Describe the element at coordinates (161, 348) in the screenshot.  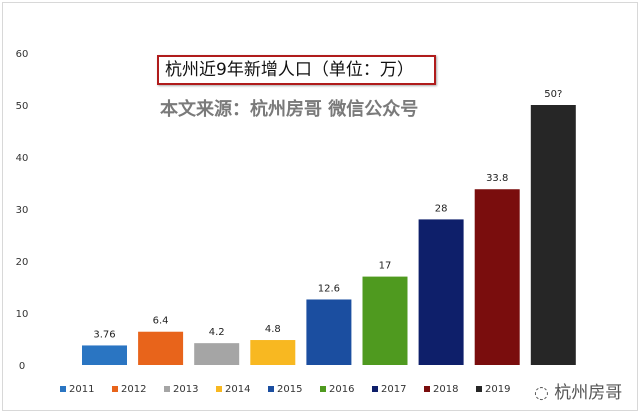
I see `bar-2012` at that location.